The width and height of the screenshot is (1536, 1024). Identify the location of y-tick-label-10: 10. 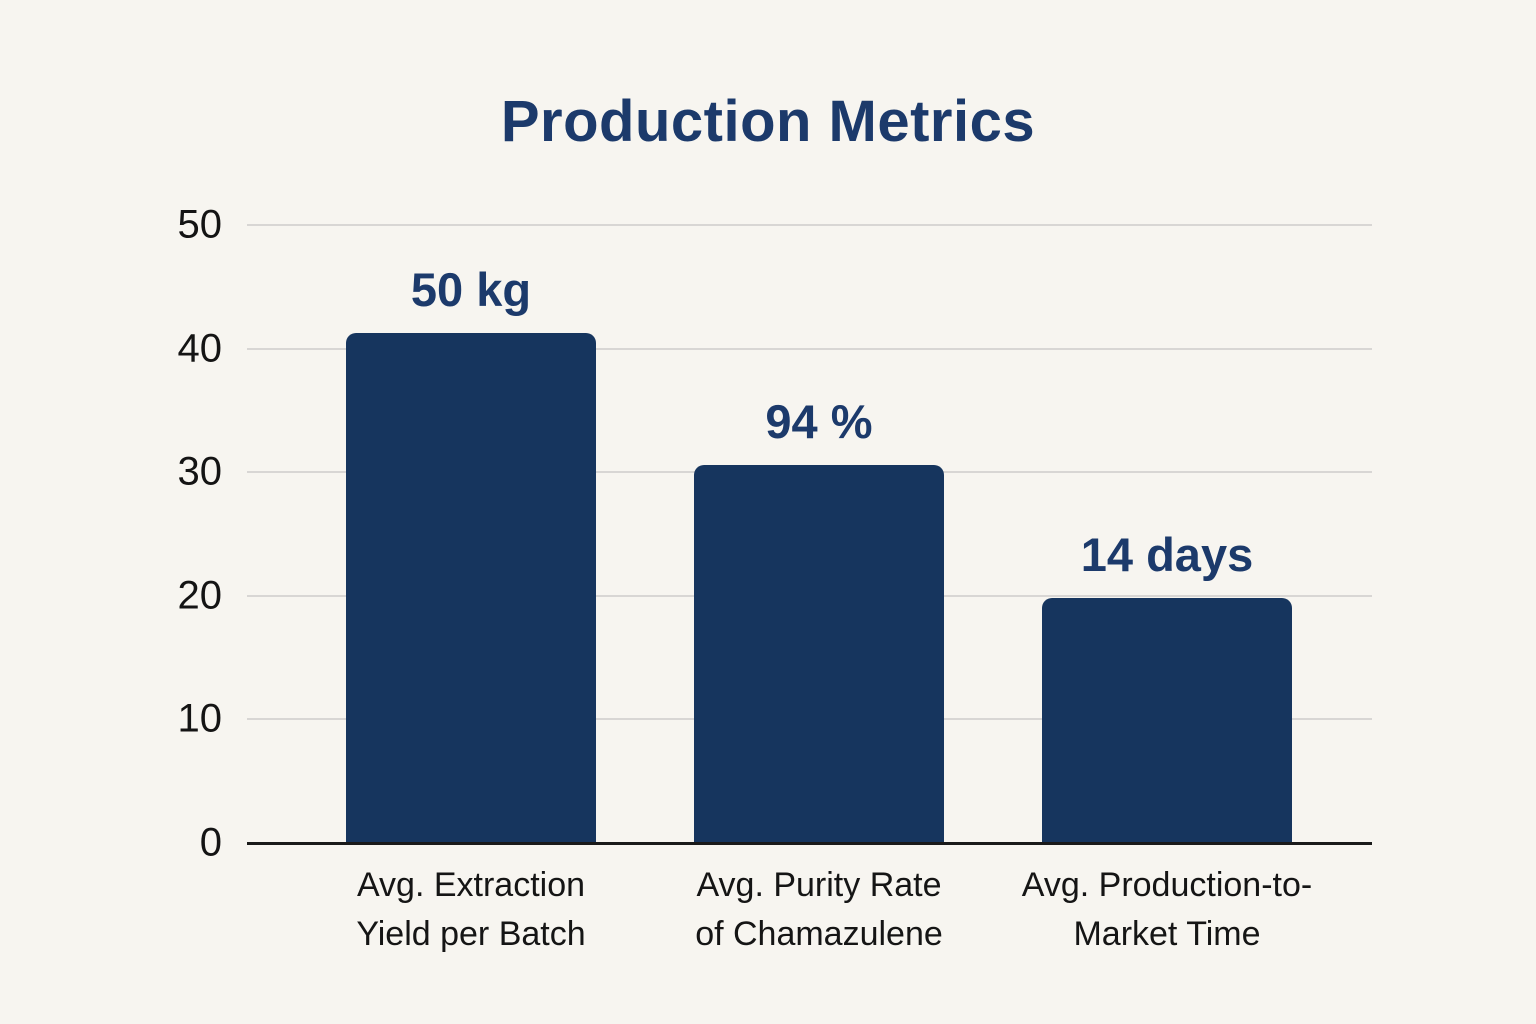
(200, 718).